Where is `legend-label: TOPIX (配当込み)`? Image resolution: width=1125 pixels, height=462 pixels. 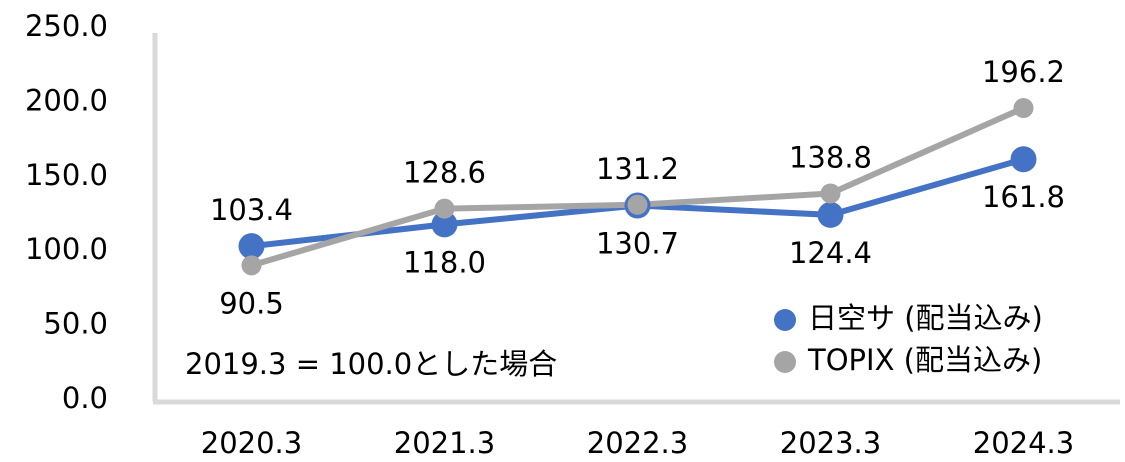
legend-label: TOPIX (配当込み) is located at coordinates (924, 360).